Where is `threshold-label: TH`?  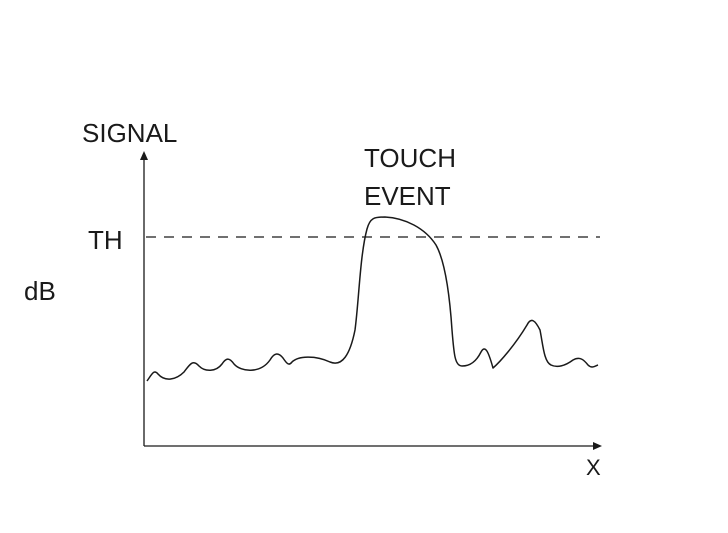 threshold-label: TH is located at coordinates (105, 240).